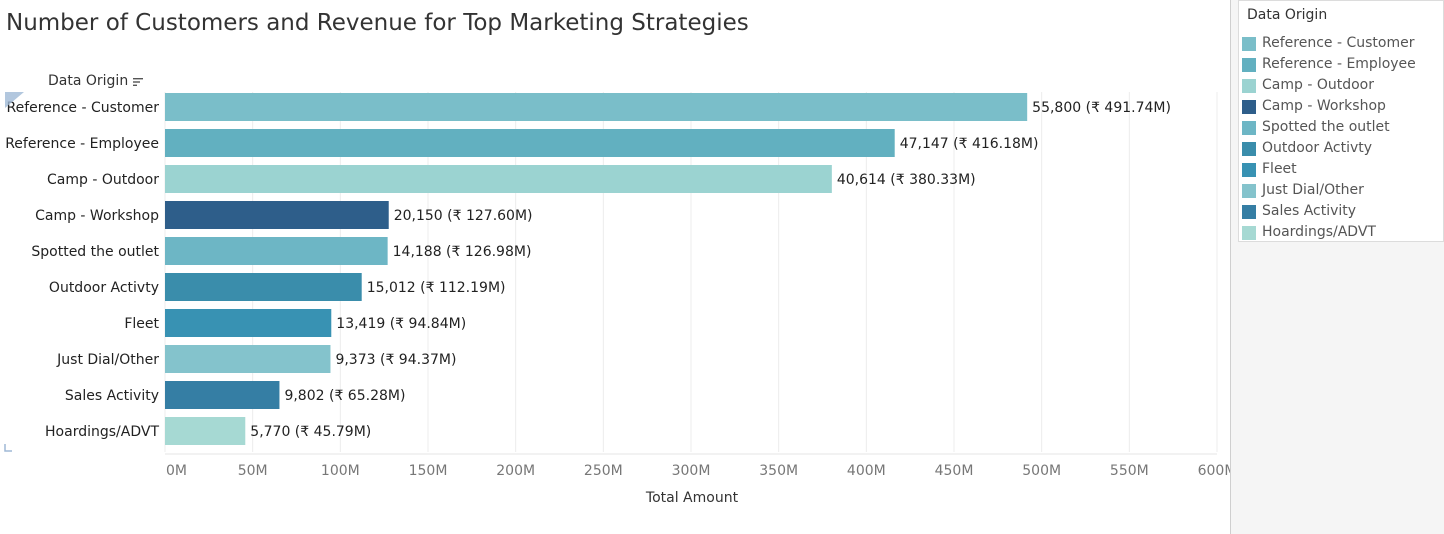  I want to click on legend-label: Hoardings/ADVT, so click(1319, 232).